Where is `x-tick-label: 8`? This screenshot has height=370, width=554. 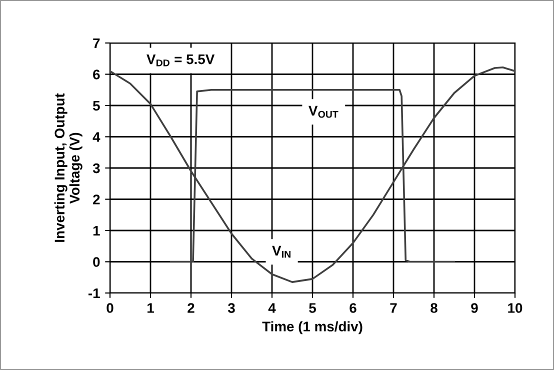 x-tick-label: 8 is located at coordinates (434, 308).